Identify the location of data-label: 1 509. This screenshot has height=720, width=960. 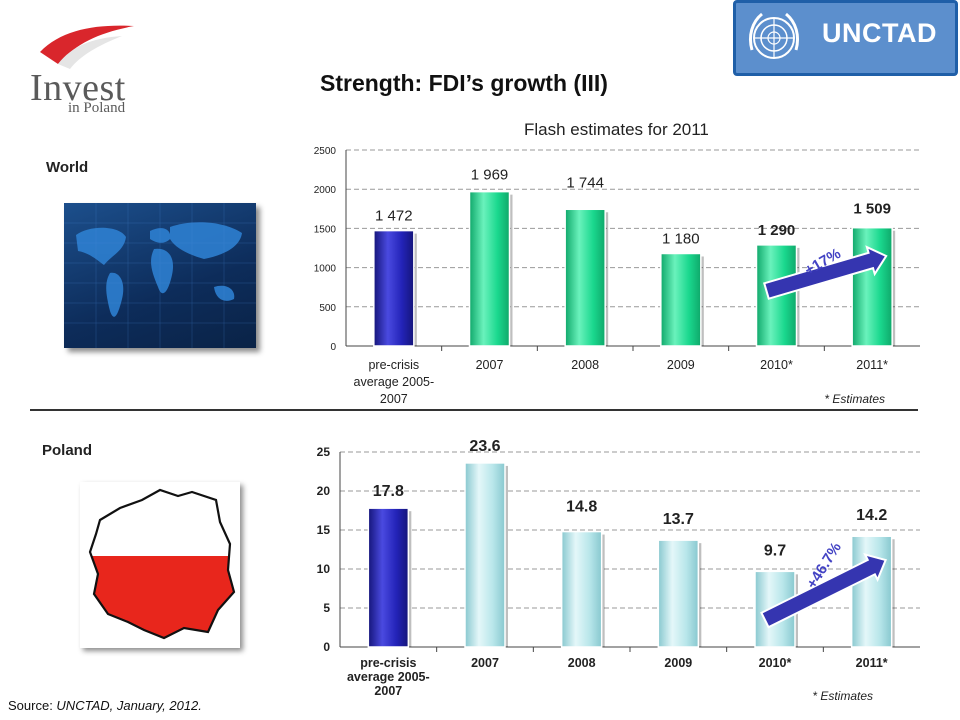
(872, 209).